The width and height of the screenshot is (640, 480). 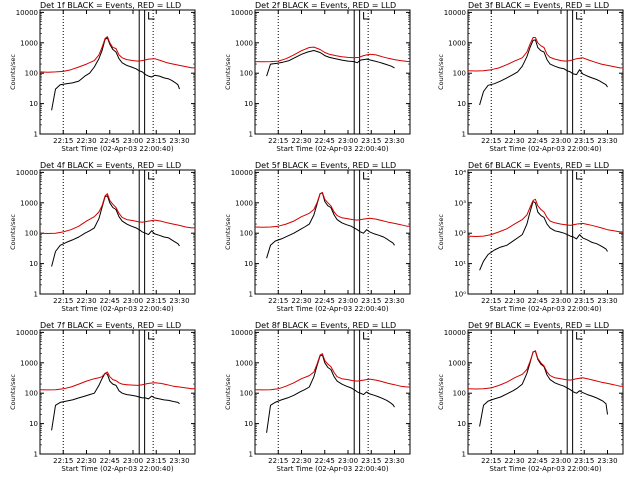 I want to click on y-tick-label: 10⁴, so click(x=460, y=173).